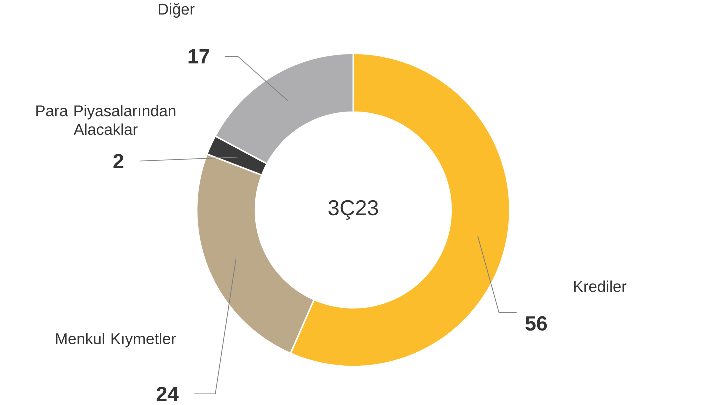  Describe the element at coordinates (177, 10) in the screenshot. I see `slice-label: Diğer` at that location.